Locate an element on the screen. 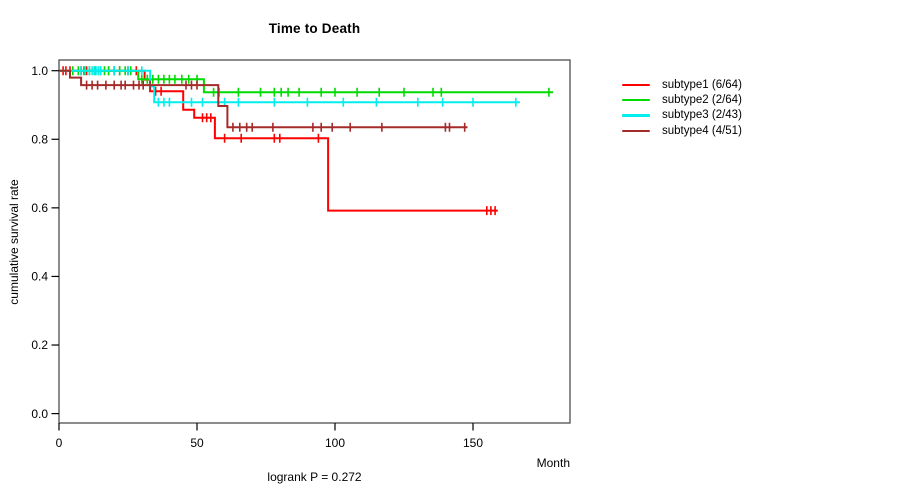  survival-curve-subtype3 is located at coordinates (289, 86).